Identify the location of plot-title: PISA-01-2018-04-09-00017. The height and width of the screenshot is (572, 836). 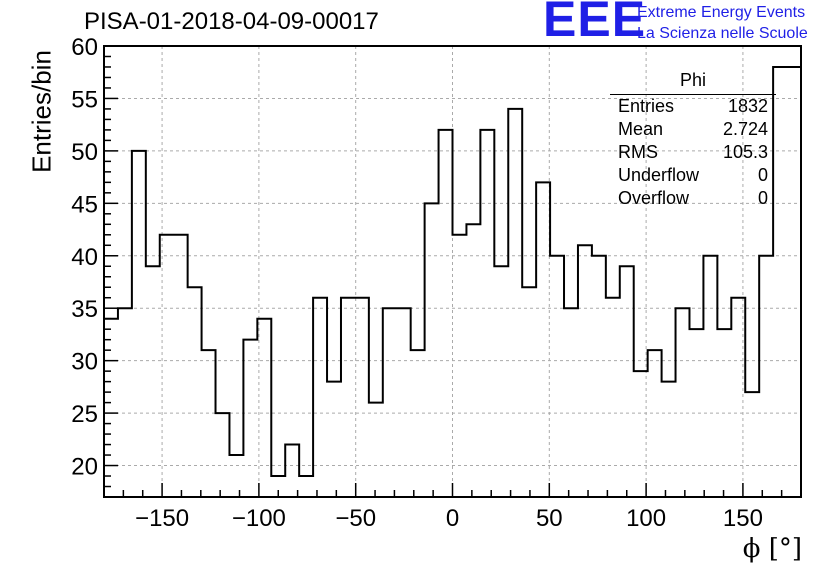
(231, 21).